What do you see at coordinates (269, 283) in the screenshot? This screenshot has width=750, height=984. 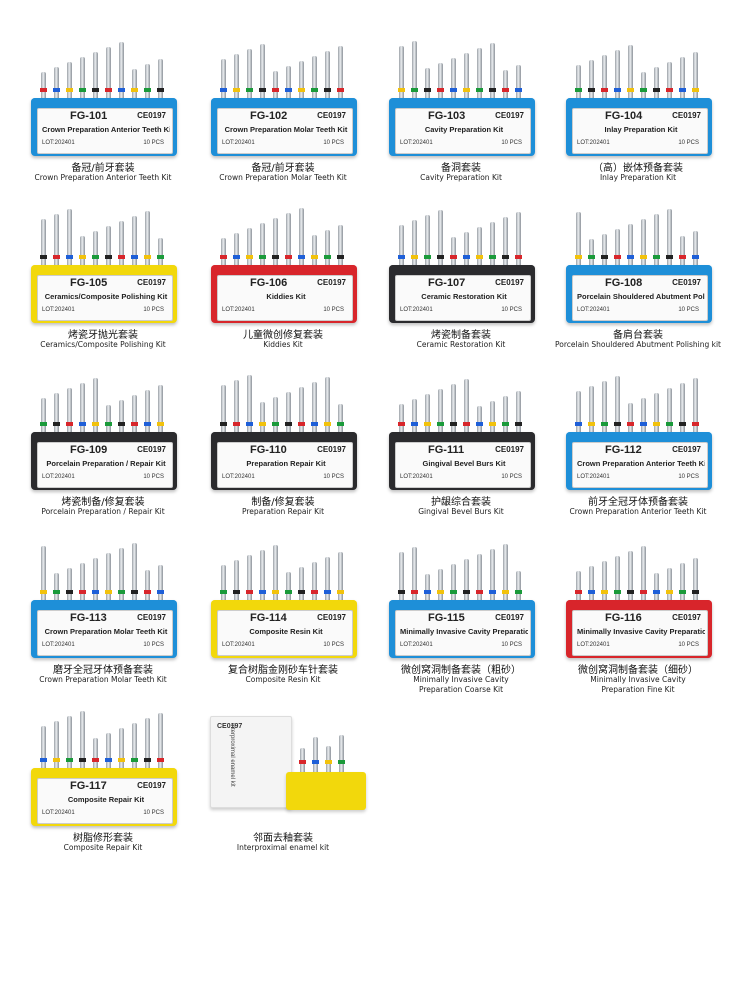 I see `kit-code: FG-106` at bounding box center [269, 283].